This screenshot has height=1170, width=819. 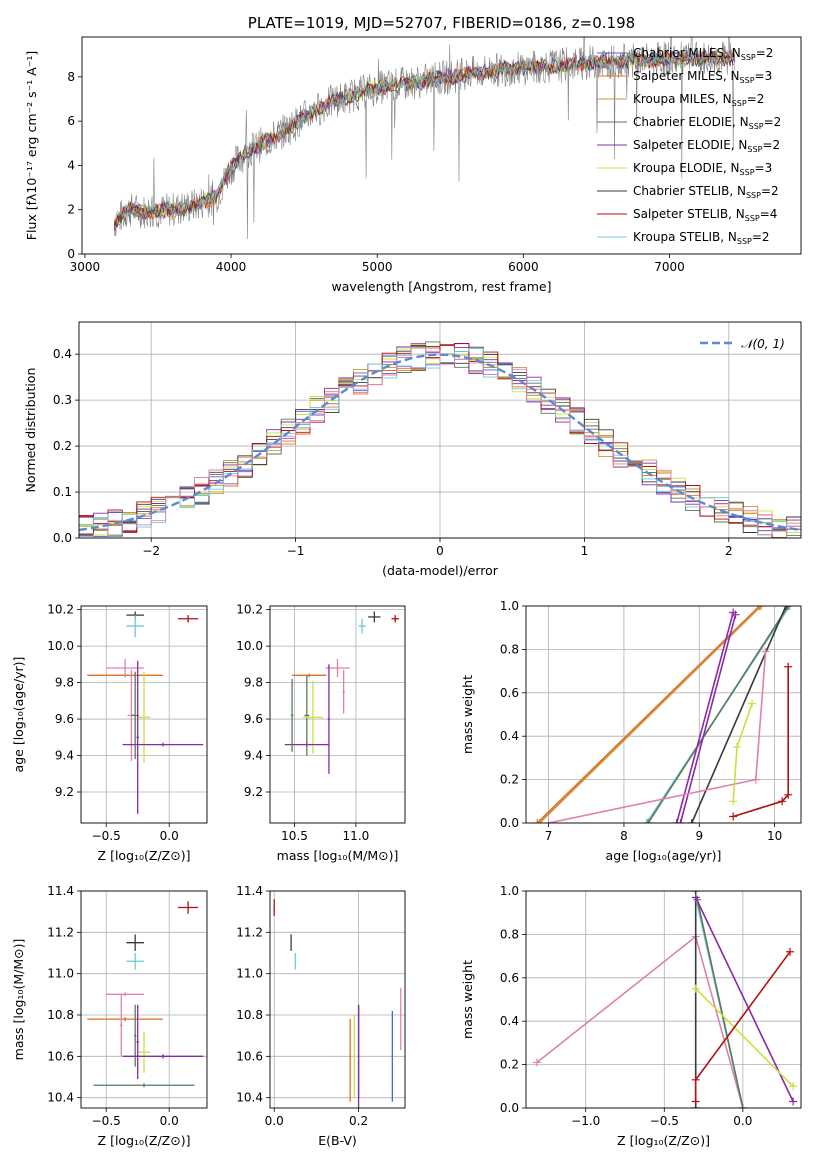 What do you see at coordinates (686, 76) in the screenshot?
I see `legend-label: Salpeter MILES, N` at bounding box center [686, 76].